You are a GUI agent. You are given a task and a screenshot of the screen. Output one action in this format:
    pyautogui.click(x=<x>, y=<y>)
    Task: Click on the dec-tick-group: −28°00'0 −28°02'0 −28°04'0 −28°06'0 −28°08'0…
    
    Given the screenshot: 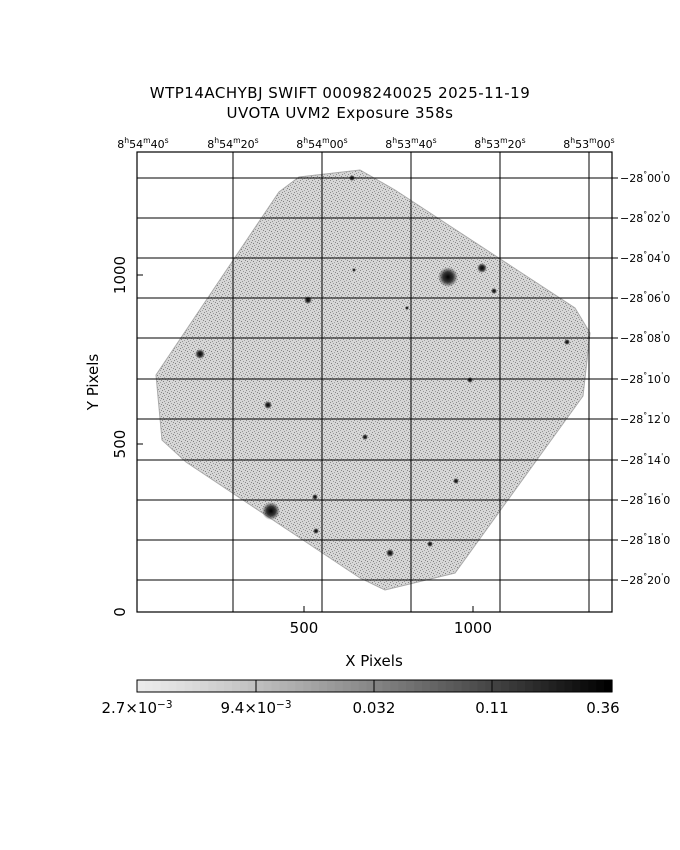 What is the action you would take?
    pyautogui.click(x=641, y=378)
    